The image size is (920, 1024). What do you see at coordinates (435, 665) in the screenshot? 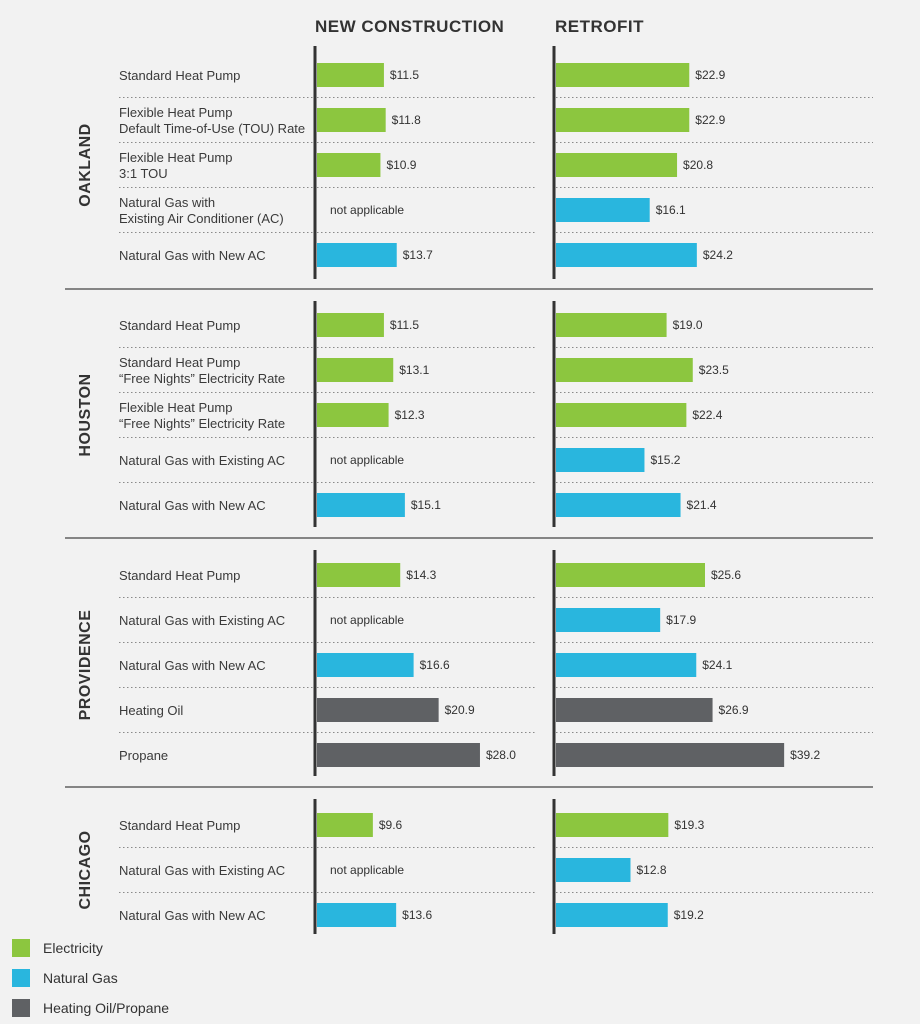
I see `providence-row-3-new-value: $16.6` at bounding box center [435, 665].